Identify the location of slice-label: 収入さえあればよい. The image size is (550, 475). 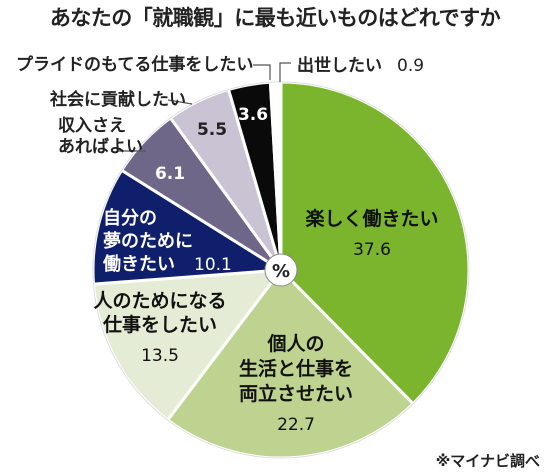
(100, 136).